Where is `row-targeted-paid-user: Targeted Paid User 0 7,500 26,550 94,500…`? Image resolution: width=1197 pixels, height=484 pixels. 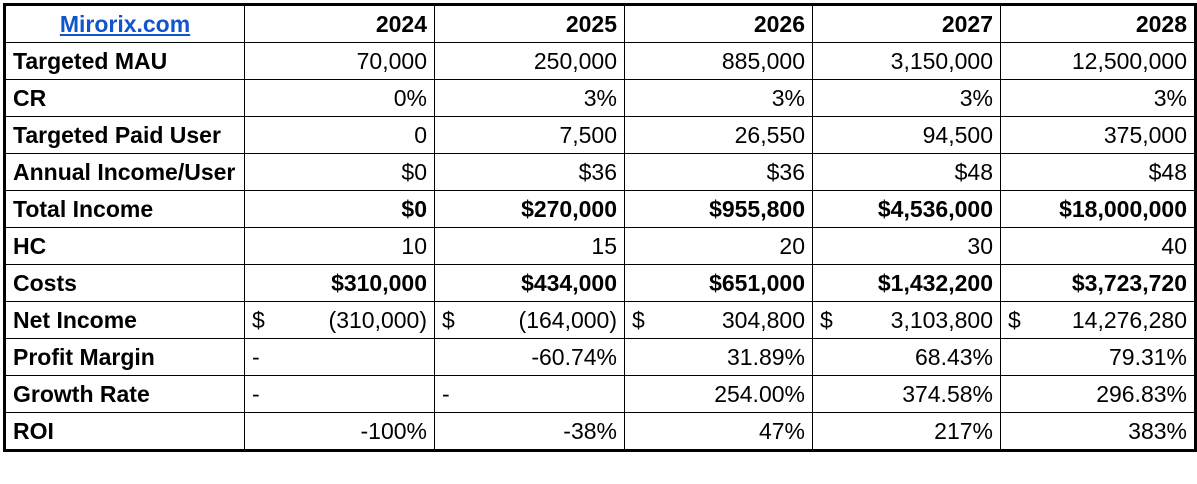
row-targeted-paid-user: Targeted Paid User 0 7,500 26,550 94,500… is located at coordinates (600, 135).